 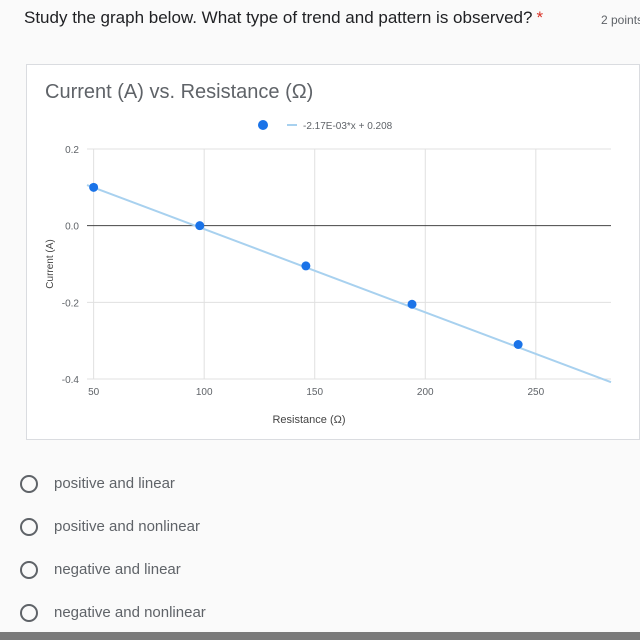 What do you see at coordinates (348, 126) in the screenshot?
I see `legend-label: -2.17E-03*x + 0.208` at bounding box center [348, 126].